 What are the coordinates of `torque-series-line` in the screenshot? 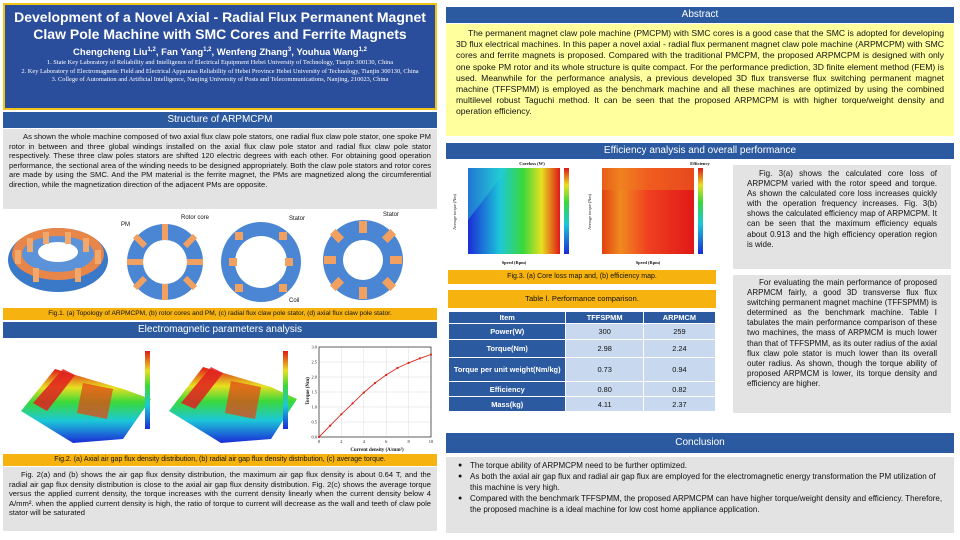 It's located at (375, 396).